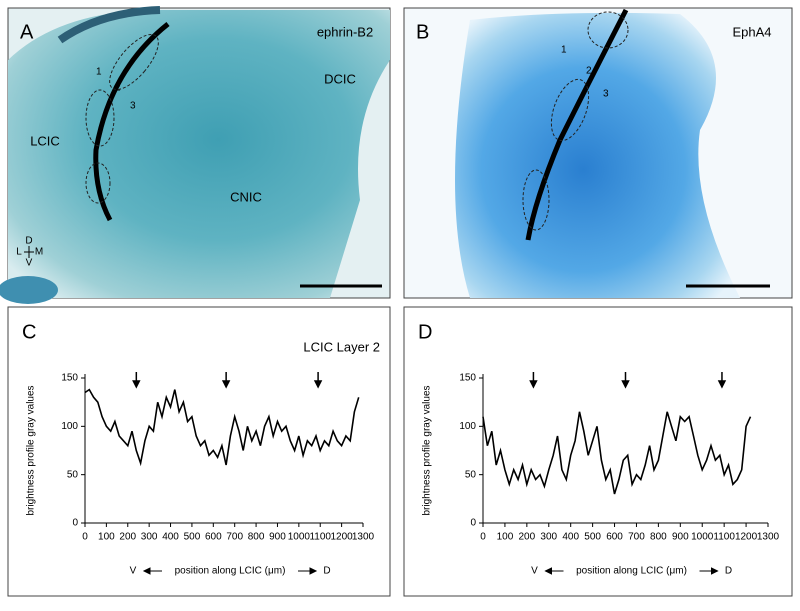 The height and width of the screenshot is (611, 800). What do you see at coordinates (39, 252) in the screenshot?
I see `orientation: M` at bounding box center [39, 252].